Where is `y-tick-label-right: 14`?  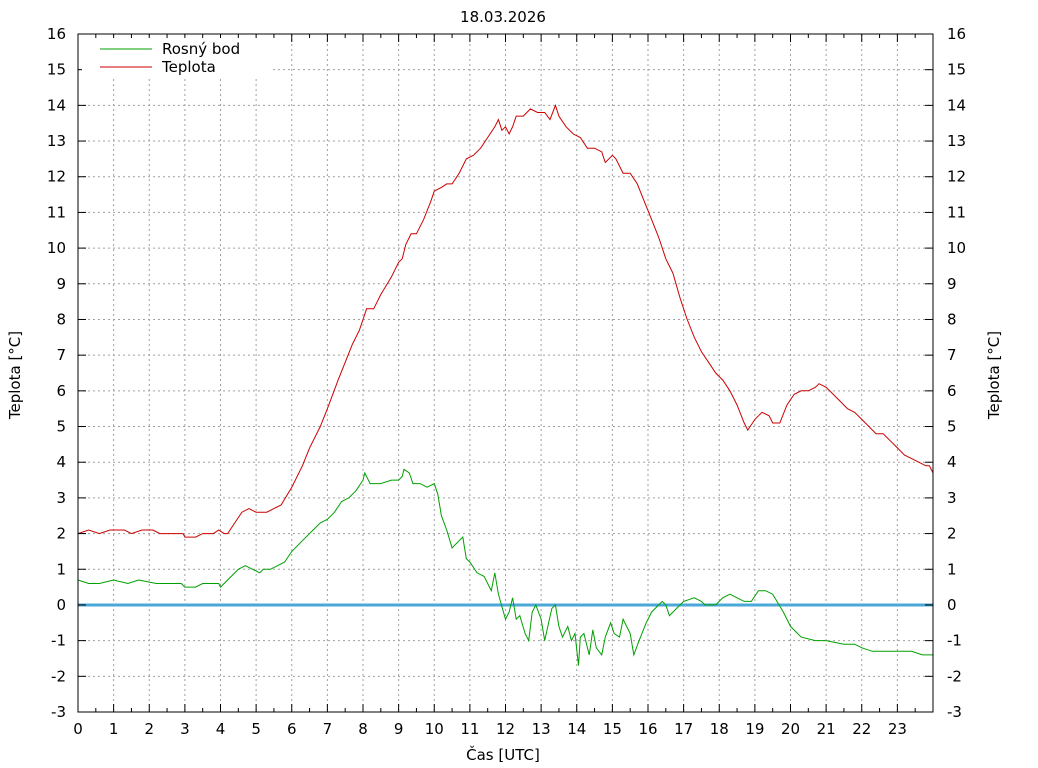 y-tick-label-right: 14 is located at coordinates (956, 105).